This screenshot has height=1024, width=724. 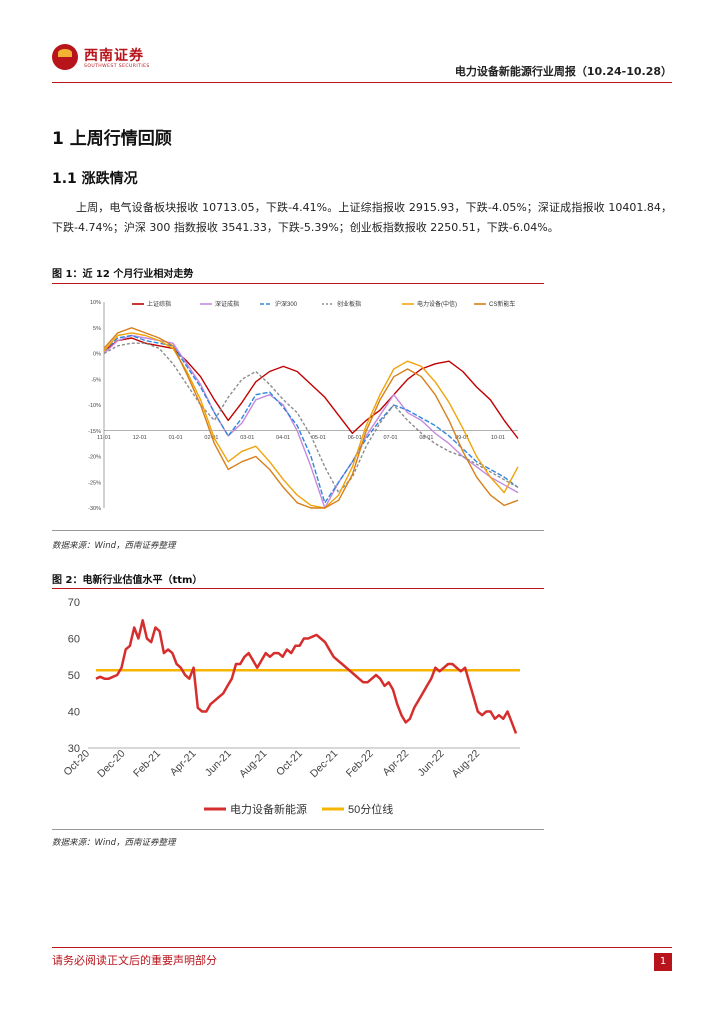 What do you see at coordinates (94, 483) in the screenshot?
I see `y-tick-label: -25%` at bounding box center [94, 483].